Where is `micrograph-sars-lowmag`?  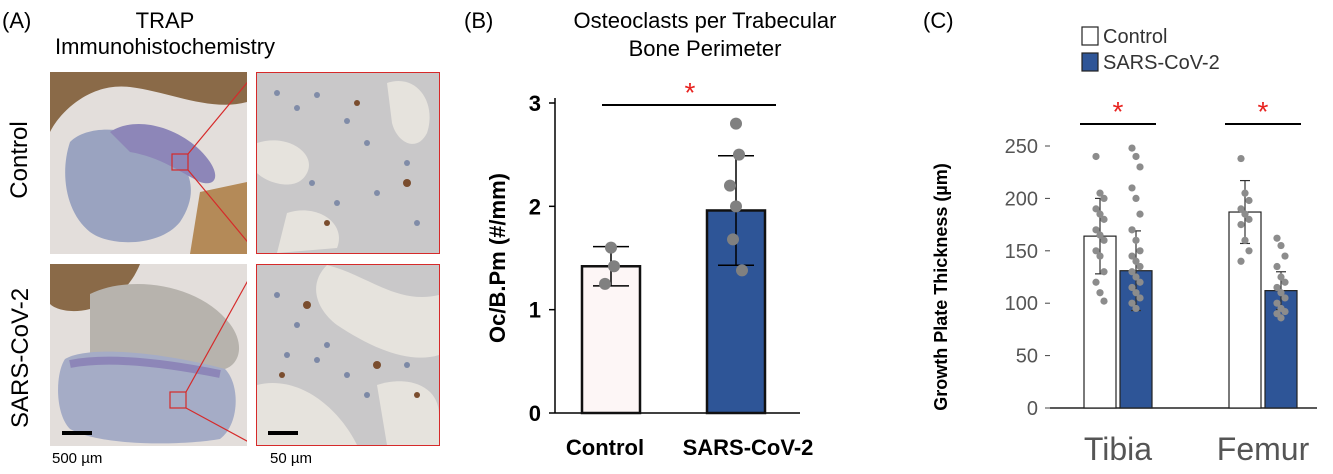 micrograph-sars-lowmag is located at coordinates (148, 355).